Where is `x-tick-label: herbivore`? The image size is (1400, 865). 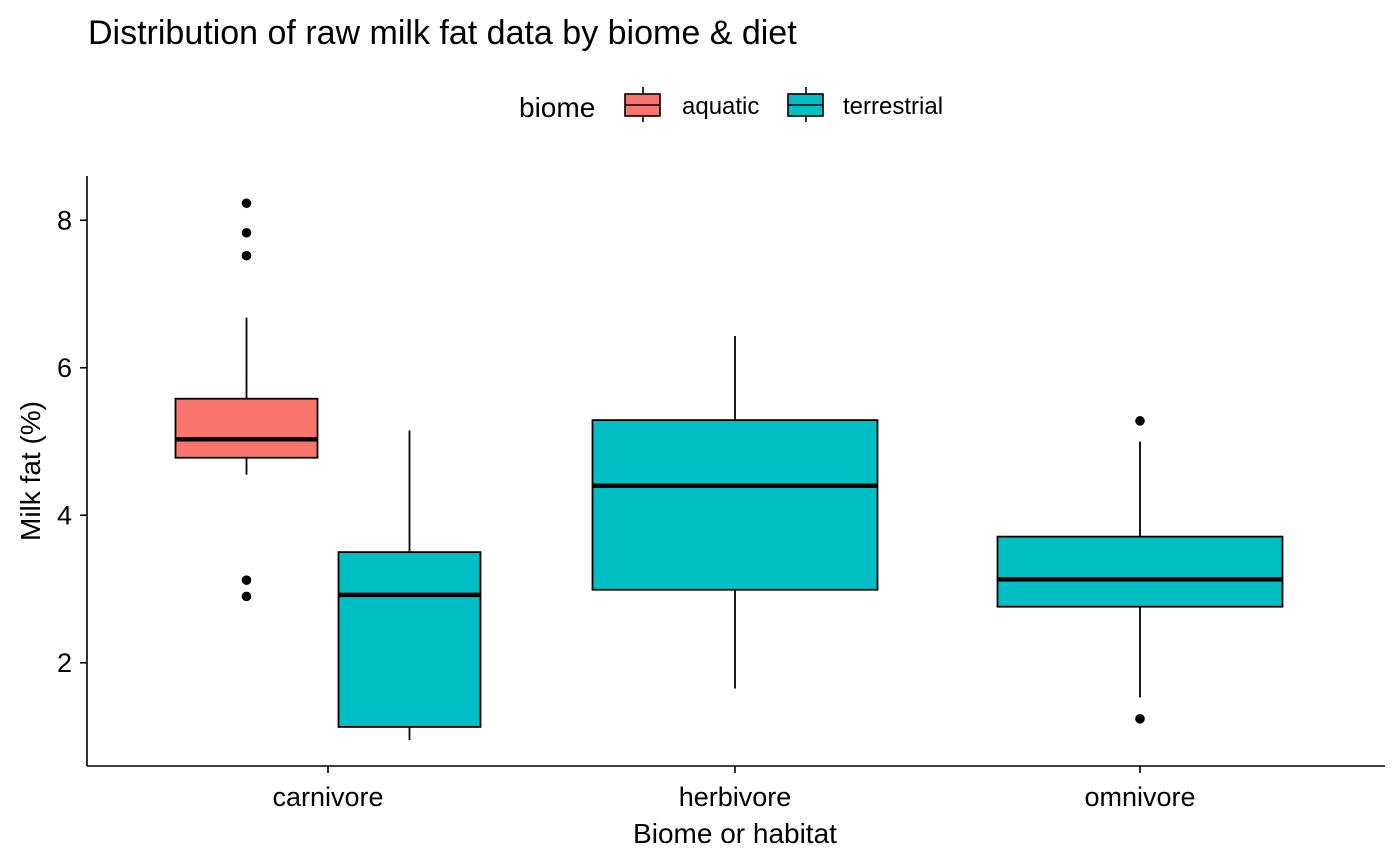
x-tick-label: herbivore is located at coordinates (735, 797).